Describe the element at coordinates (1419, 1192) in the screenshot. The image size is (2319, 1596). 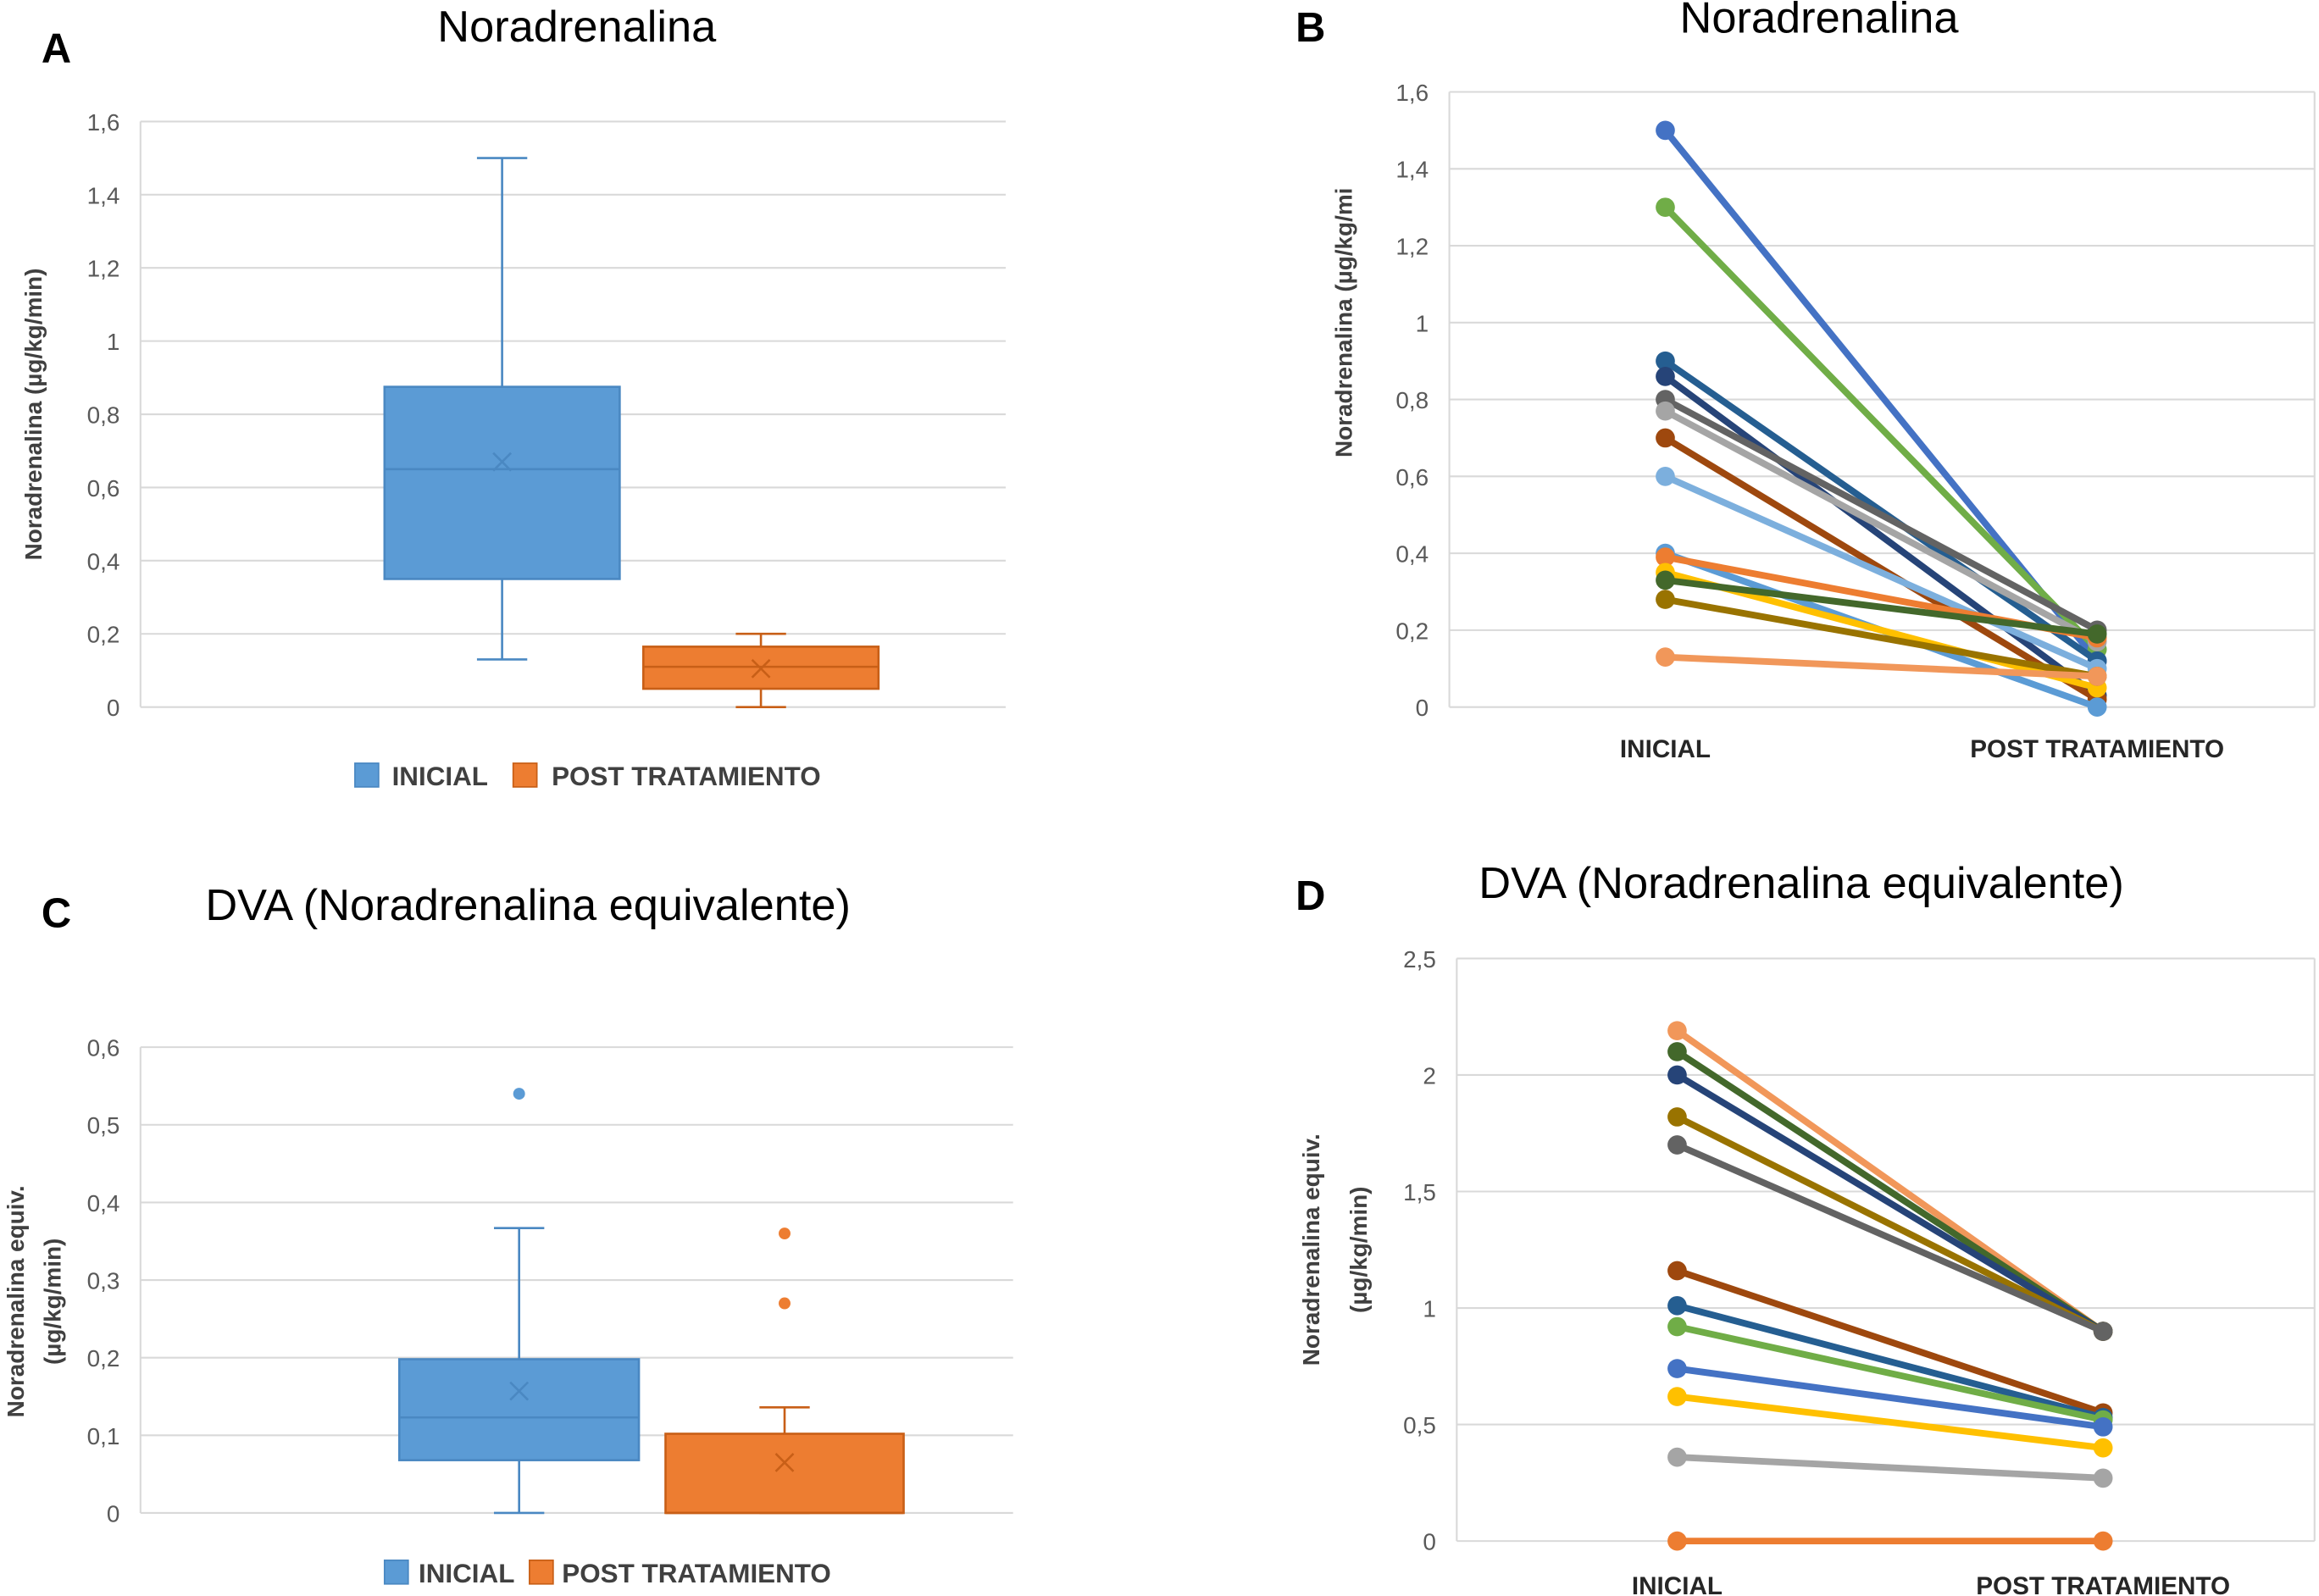
I see `y-tick-label: 1,5` at that location.